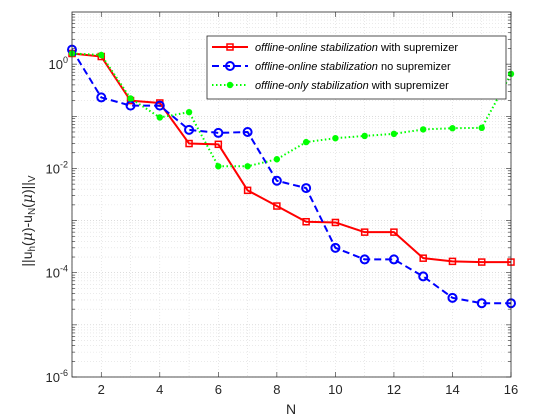 The height and width of the screenshot is (420, 560). I want to click on y-tick-label: 10⁻⁶, so click(57, 376).